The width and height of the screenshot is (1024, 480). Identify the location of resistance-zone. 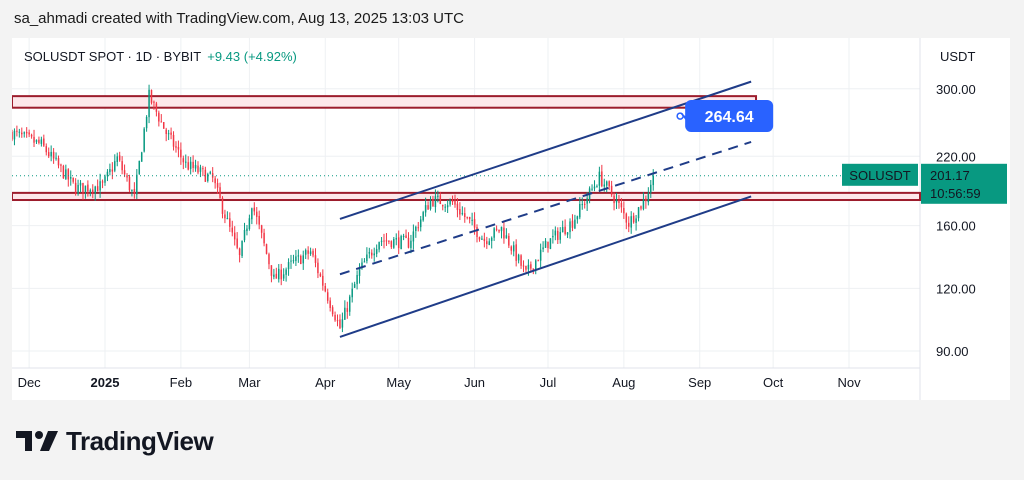
(385, 102).